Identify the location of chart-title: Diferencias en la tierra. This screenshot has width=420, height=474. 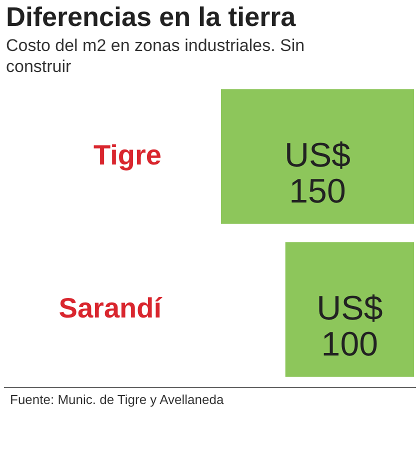
(151, 17).